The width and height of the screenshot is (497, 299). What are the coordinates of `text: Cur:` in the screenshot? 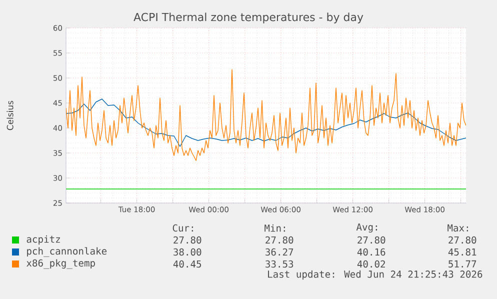 It's located at (183, 228).